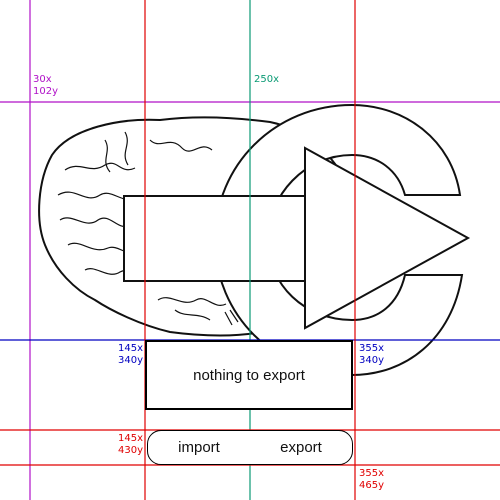  Describe the element at coordinates (250, 447) in the screenshot. I see `import-export-bar: import export` at that location.